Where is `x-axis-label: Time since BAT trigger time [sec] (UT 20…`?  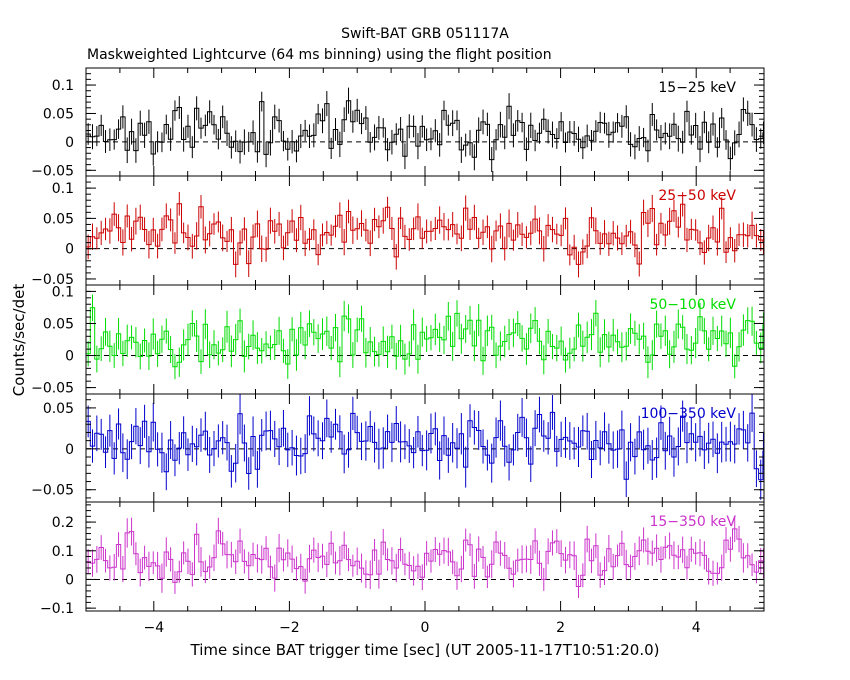
x-axis-label: Time since BAT trigger time [sec] (UT 20… is located at coordinates (425, 650).